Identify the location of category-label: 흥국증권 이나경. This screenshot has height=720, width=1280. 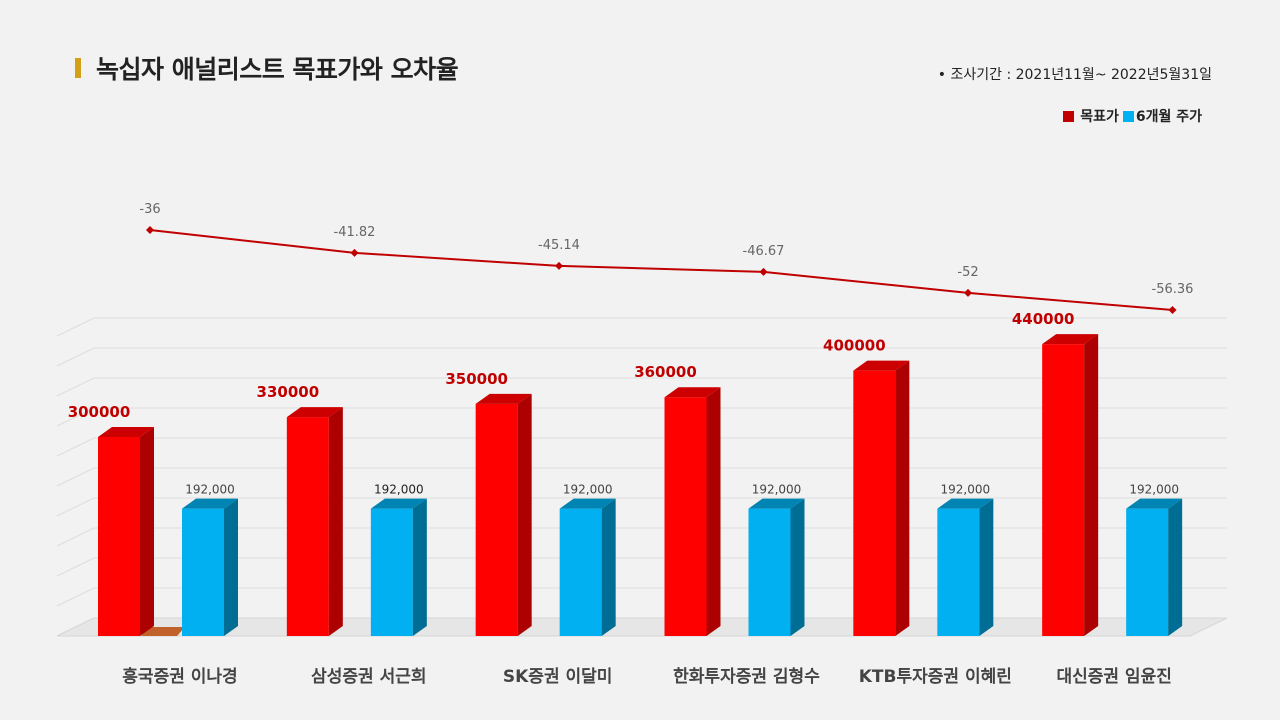
(179, 676).